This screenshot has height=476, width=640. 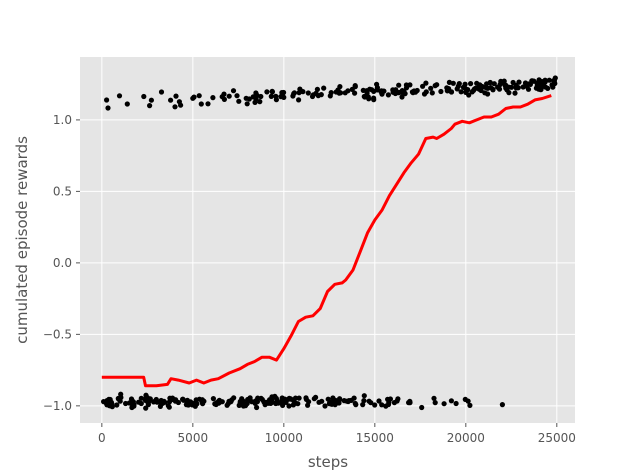 What do you see at coordinates (62, 263) in the screenshot?
I see `y-tick-label: 0.0` at bounding box center [62, 263].